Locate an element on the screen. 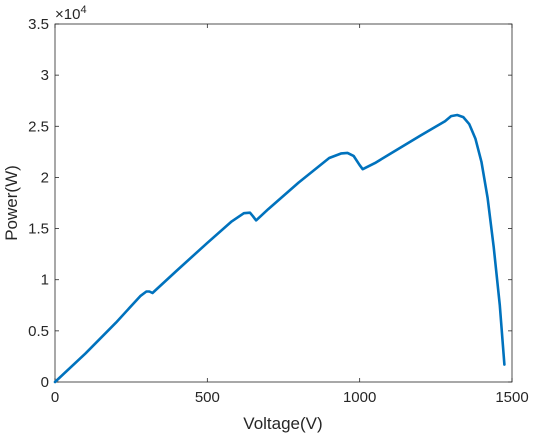 The height and width of the screenshot is (436, 533). x-axis-label: Voltage(V) is located at coordinates (282, 423).